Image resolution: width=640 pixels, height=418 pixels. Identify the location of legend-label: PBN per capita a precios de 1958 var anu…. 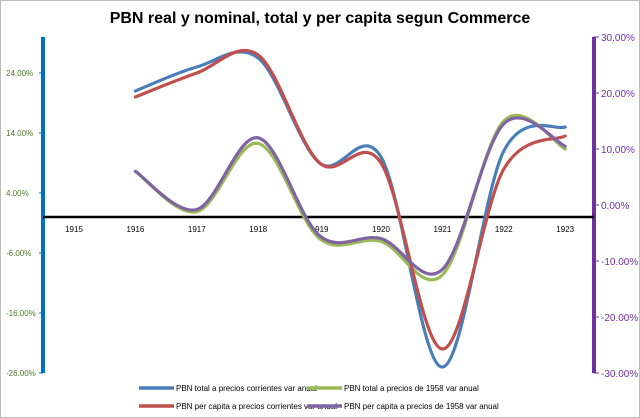
(421, 406).